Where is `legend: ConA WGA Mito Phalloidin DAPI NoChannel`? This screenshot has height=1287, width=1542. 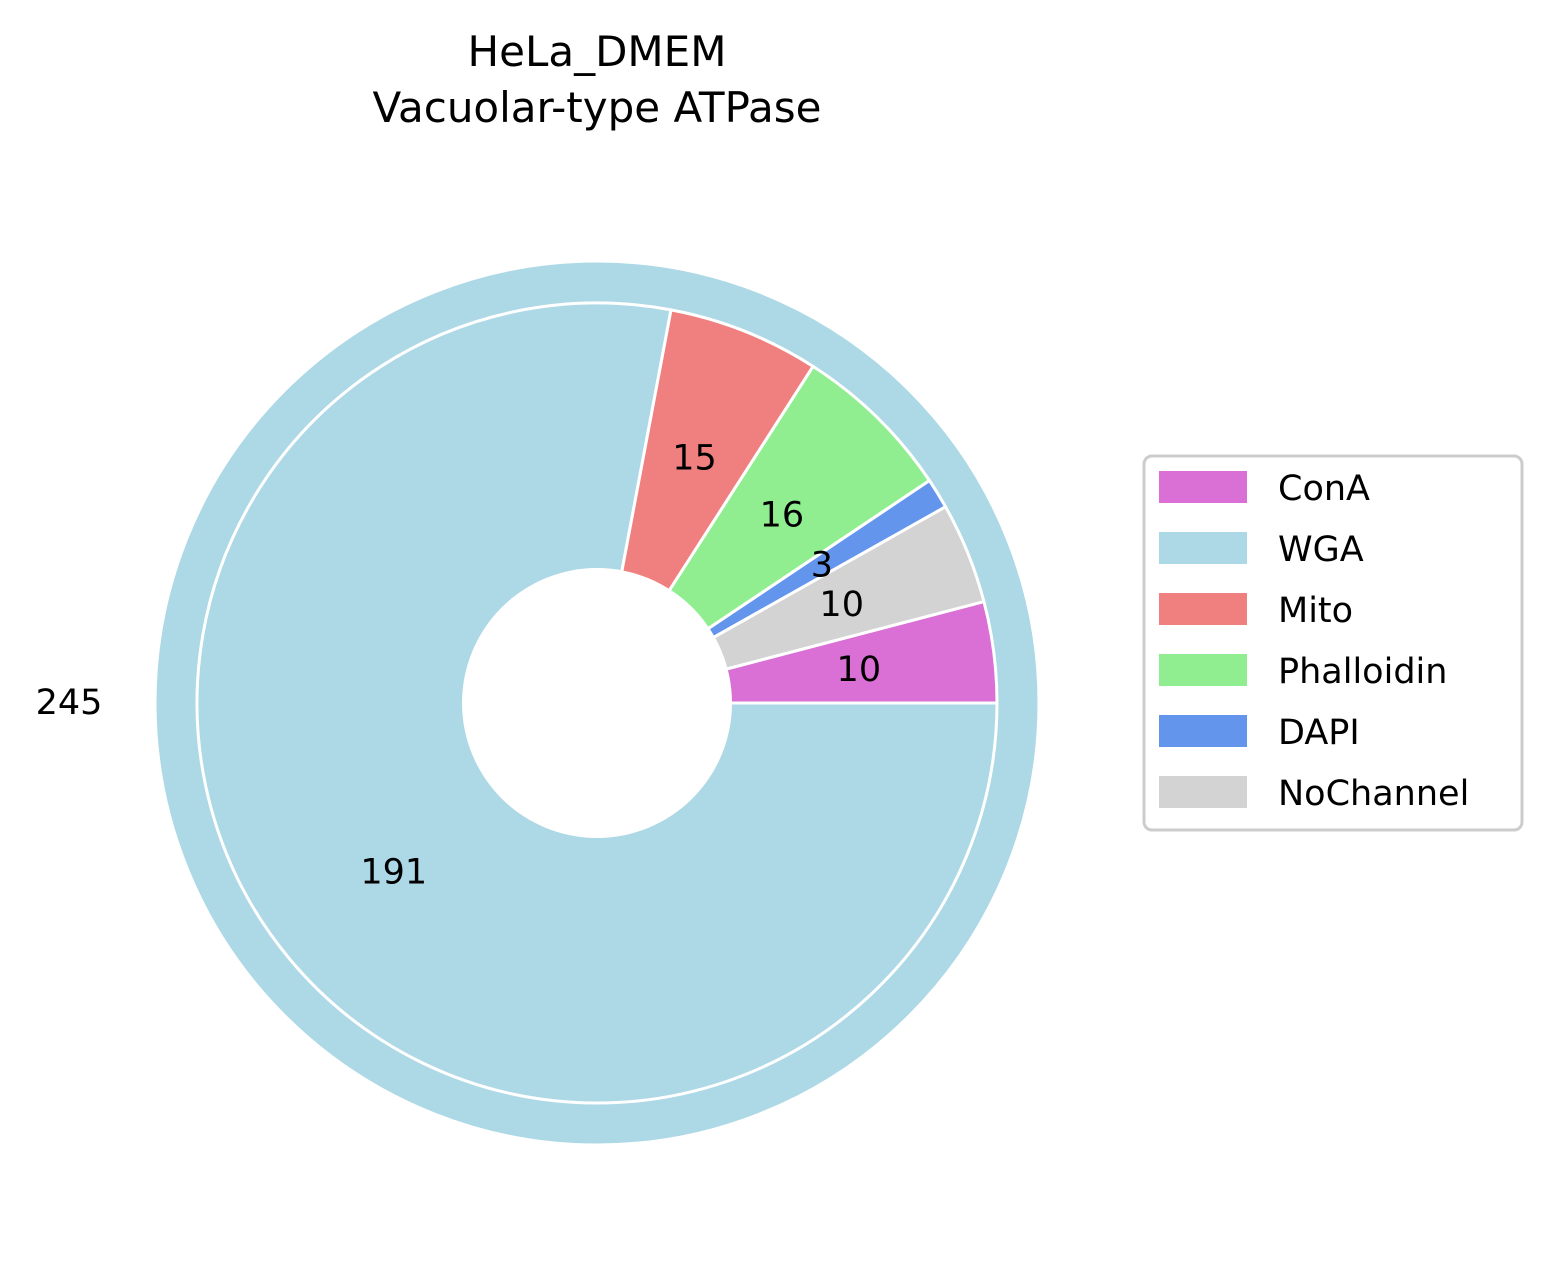
legend: ConA WGA Mito Phalloidin DAPI NoChannel is located at coordinates (1333, 643).